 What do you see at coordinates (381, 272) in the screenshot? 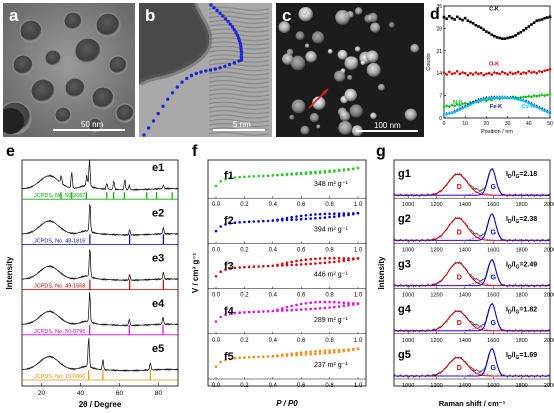
I see `y-axis-label: Intensity` at bounding box center [381, 272].